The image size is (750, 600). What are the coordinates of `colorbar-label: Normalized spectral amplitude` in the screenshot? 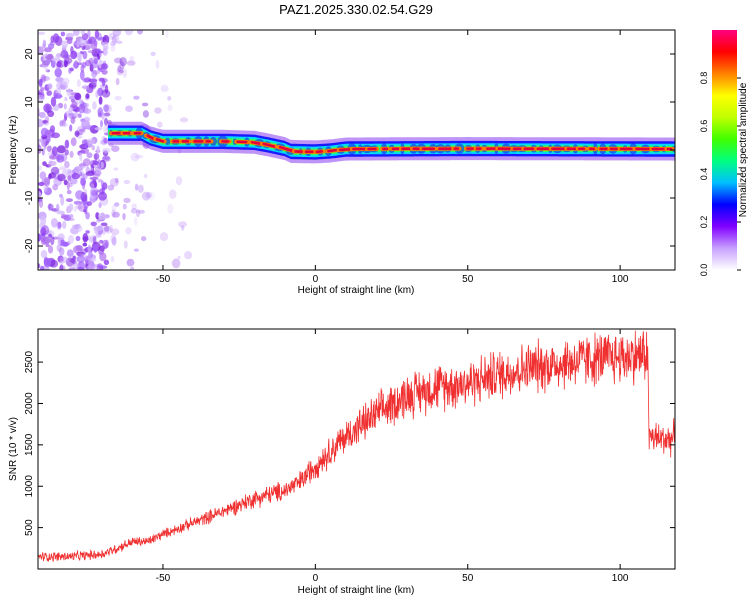 It's located at (743, 149).